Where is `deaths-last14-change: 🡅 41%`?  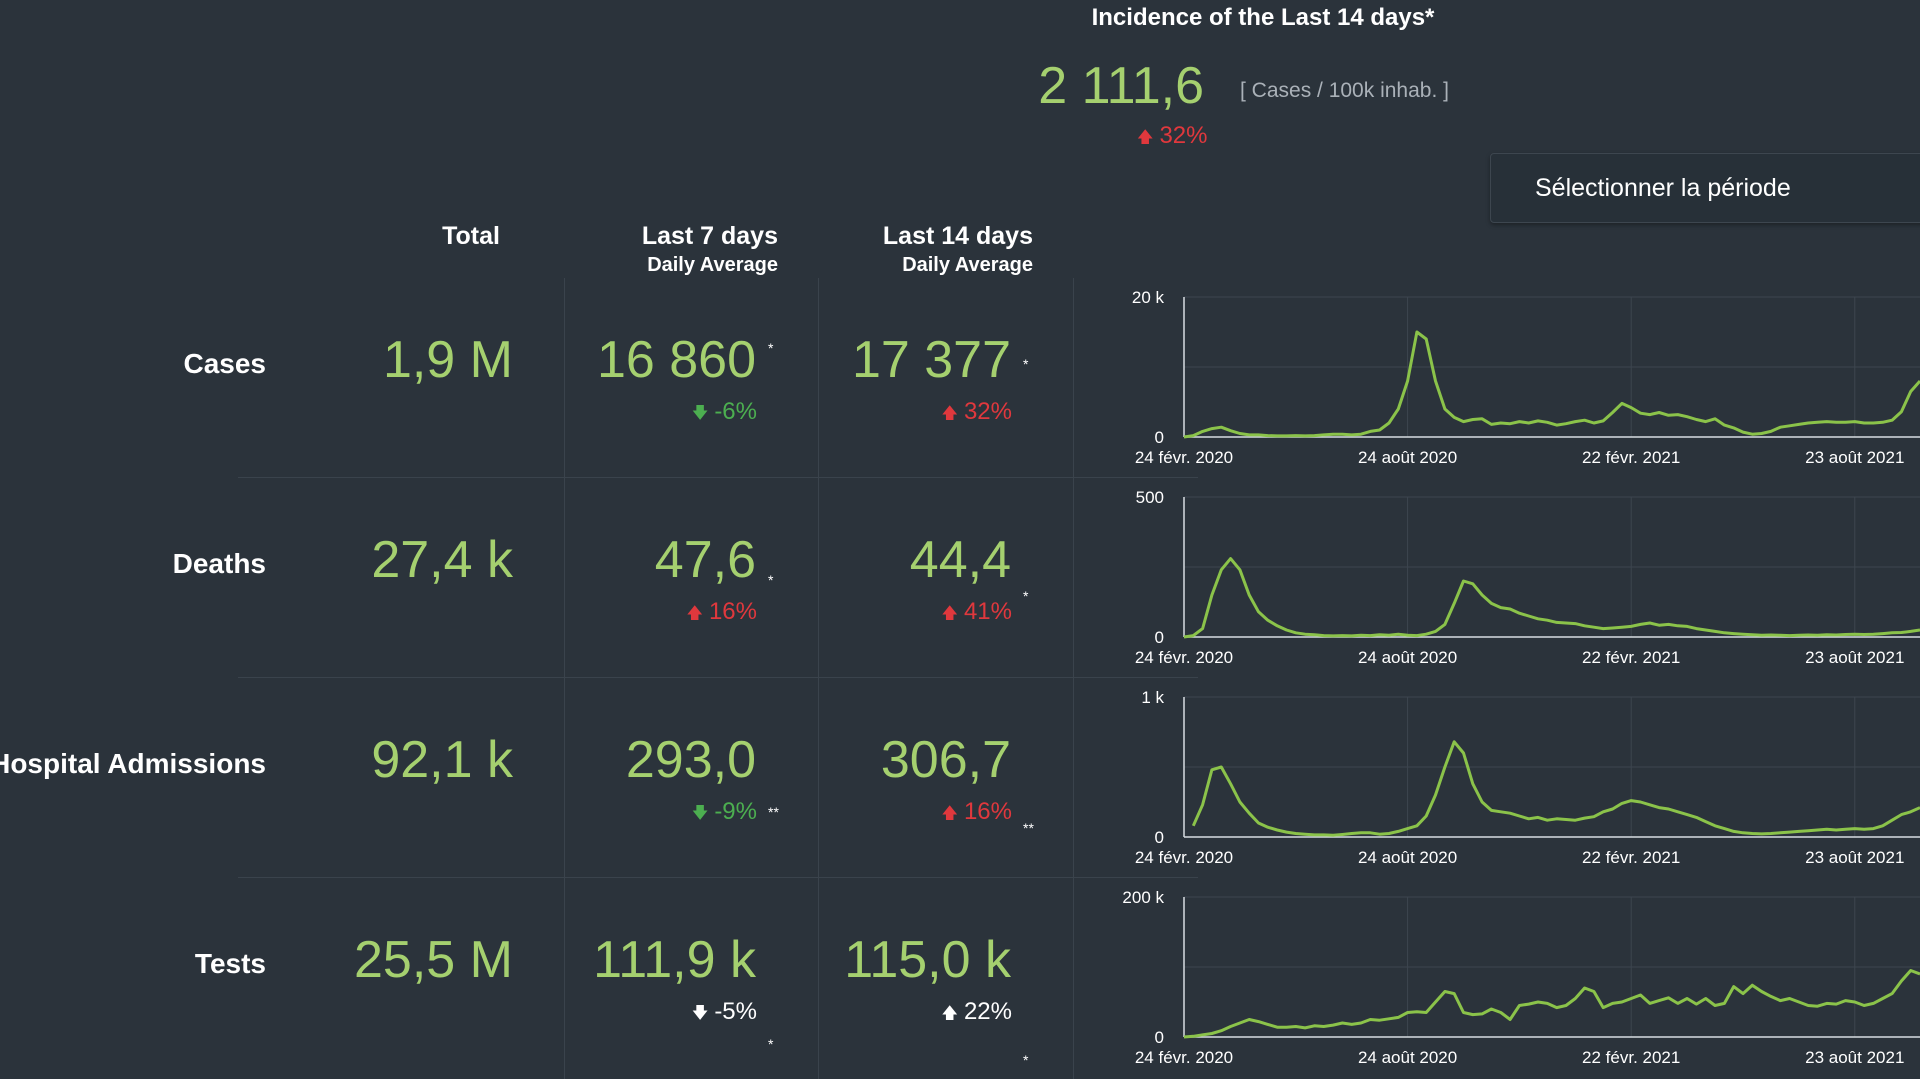 deaths-last14-change: 🡅 41% is located at coordinates (977, 614).